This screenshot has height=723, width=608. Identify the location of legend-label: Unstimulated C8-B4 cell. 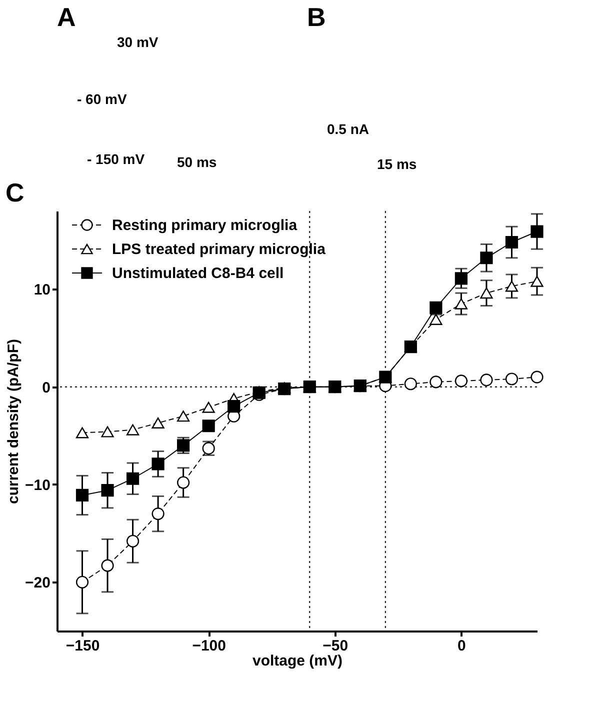
(198, 273).